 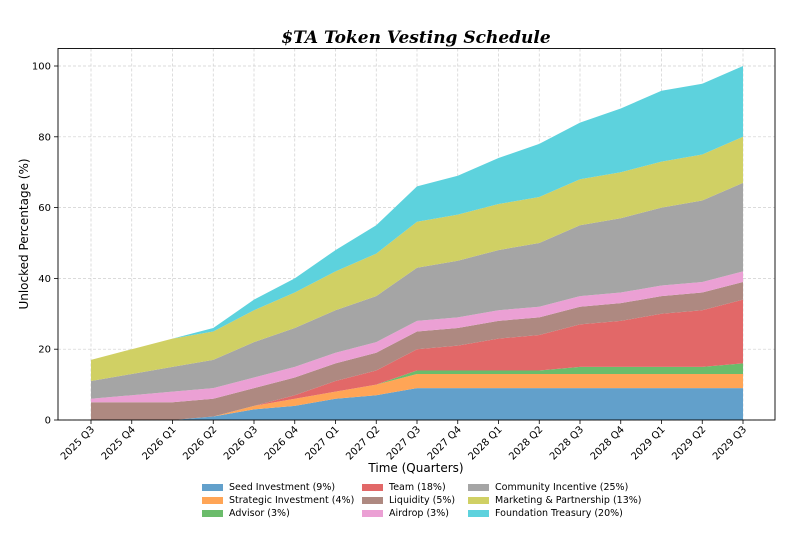 What do you see at coordinates (119, 443) in the screenshot?
I see `x-tick-label: 2025 Q4` at bounding box center [119, 443].